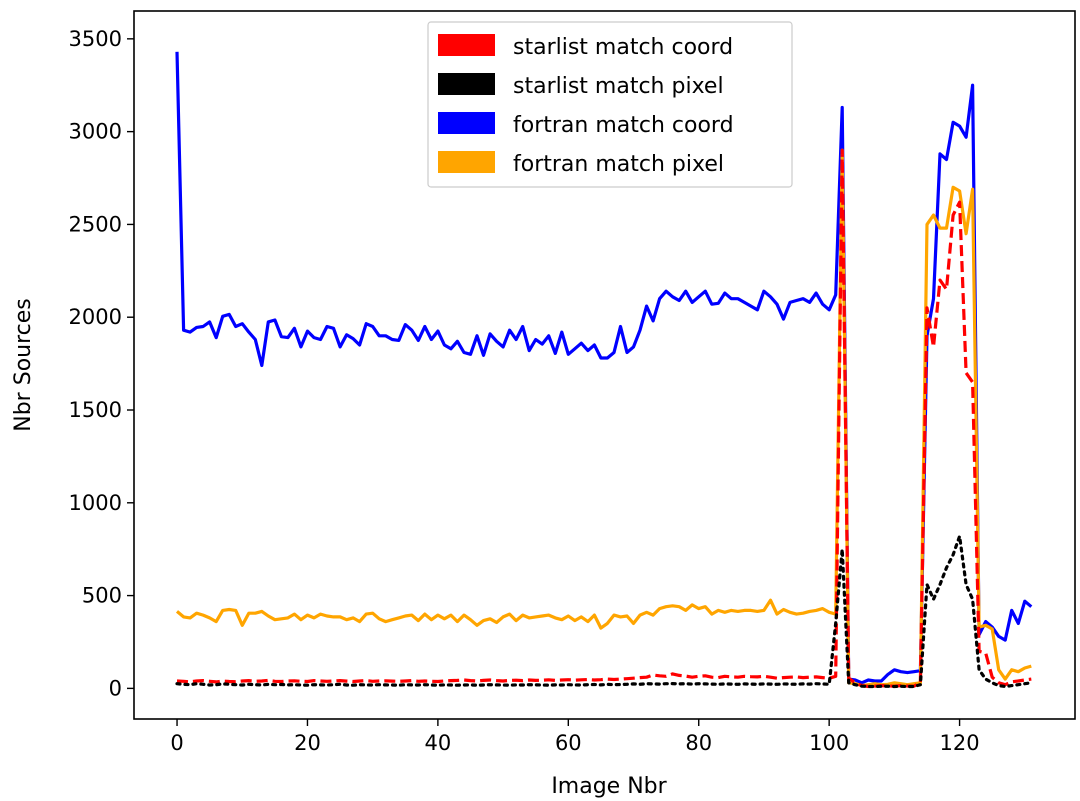 The height and width of the screenshot is (801, 1080). What do you see at coordinates (466, 84) in the screenshot?
I see `legend-swatch-starlist-pixel` at bounding box center [466, 84].